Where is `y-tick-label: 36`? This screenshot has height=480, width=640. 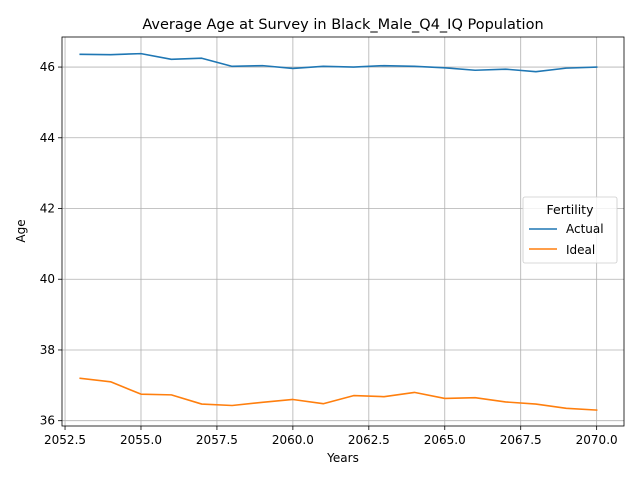
y-tick-label: 36 is located at coordinates (47, 421).